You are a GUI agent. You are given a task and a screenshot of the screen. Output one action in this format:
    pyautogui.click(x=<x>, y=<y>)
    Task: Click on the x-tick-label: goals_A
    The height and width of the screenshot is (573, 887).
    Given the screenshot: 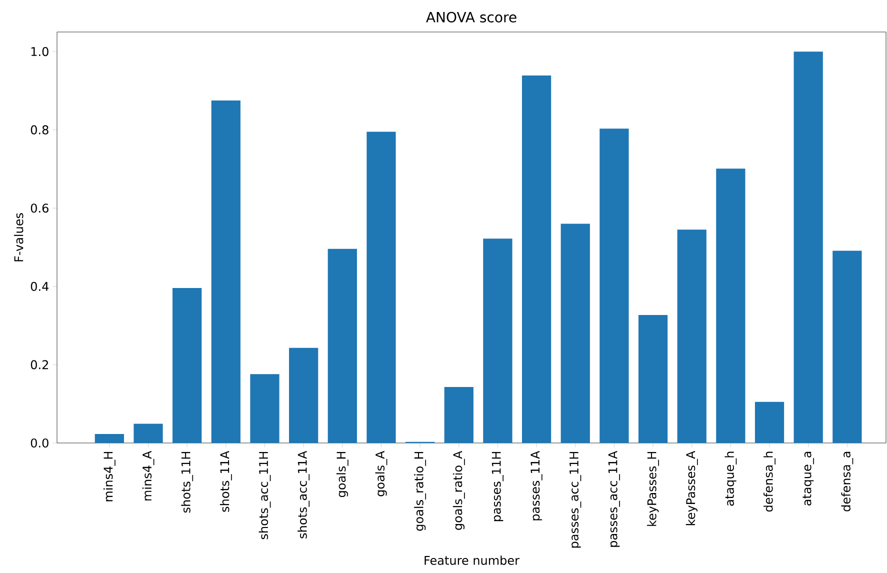 What is the action you would take?
    pyautogui.click(x=381, y=473)
    